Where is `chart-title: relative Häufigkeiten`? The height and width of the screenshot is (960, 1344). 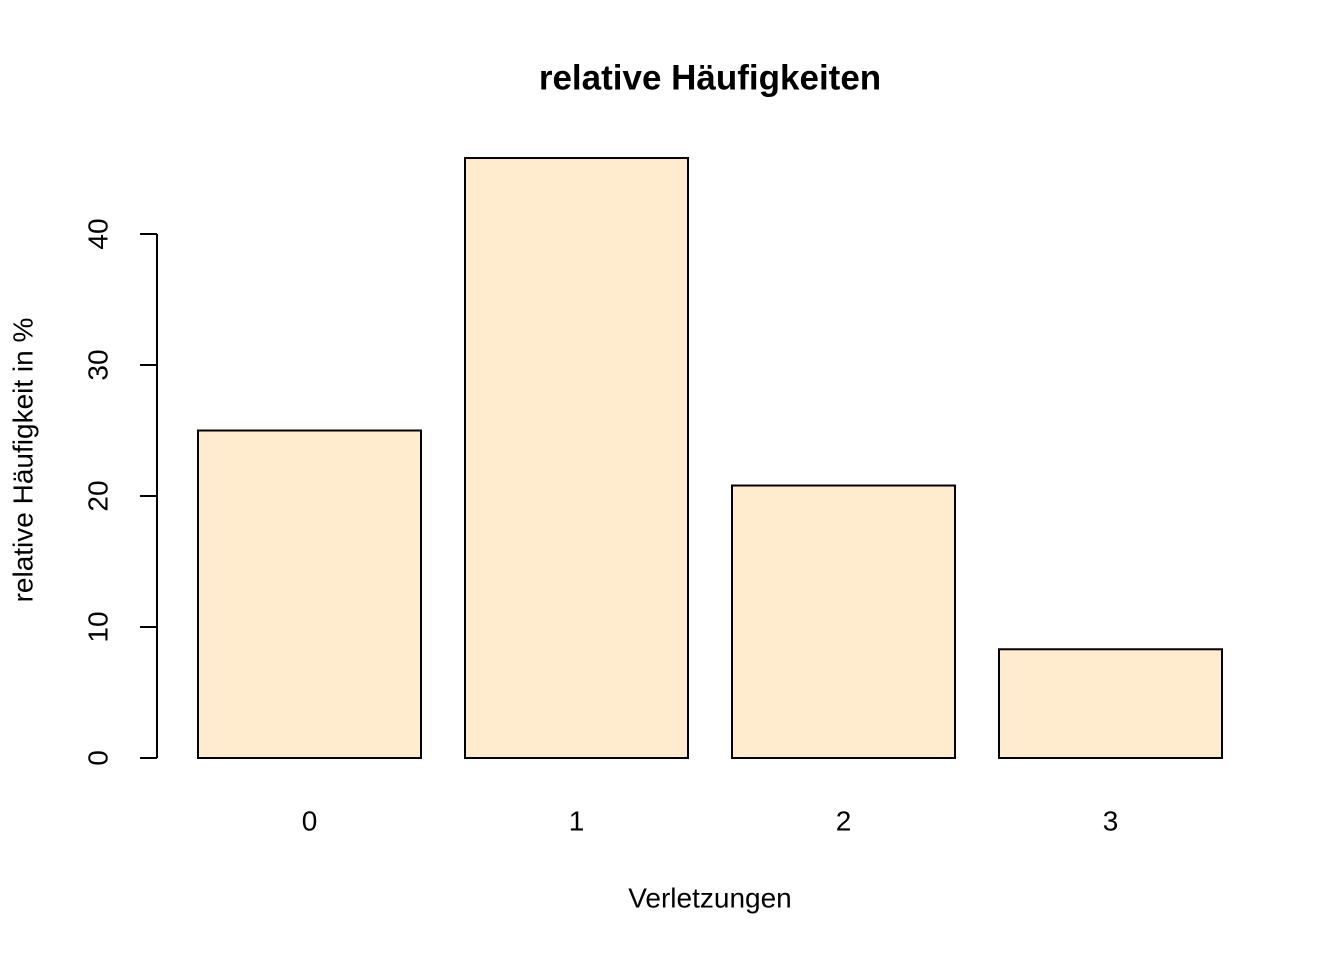
chart-title: relative Häufigkeiten is located at coordinates (710, 77).